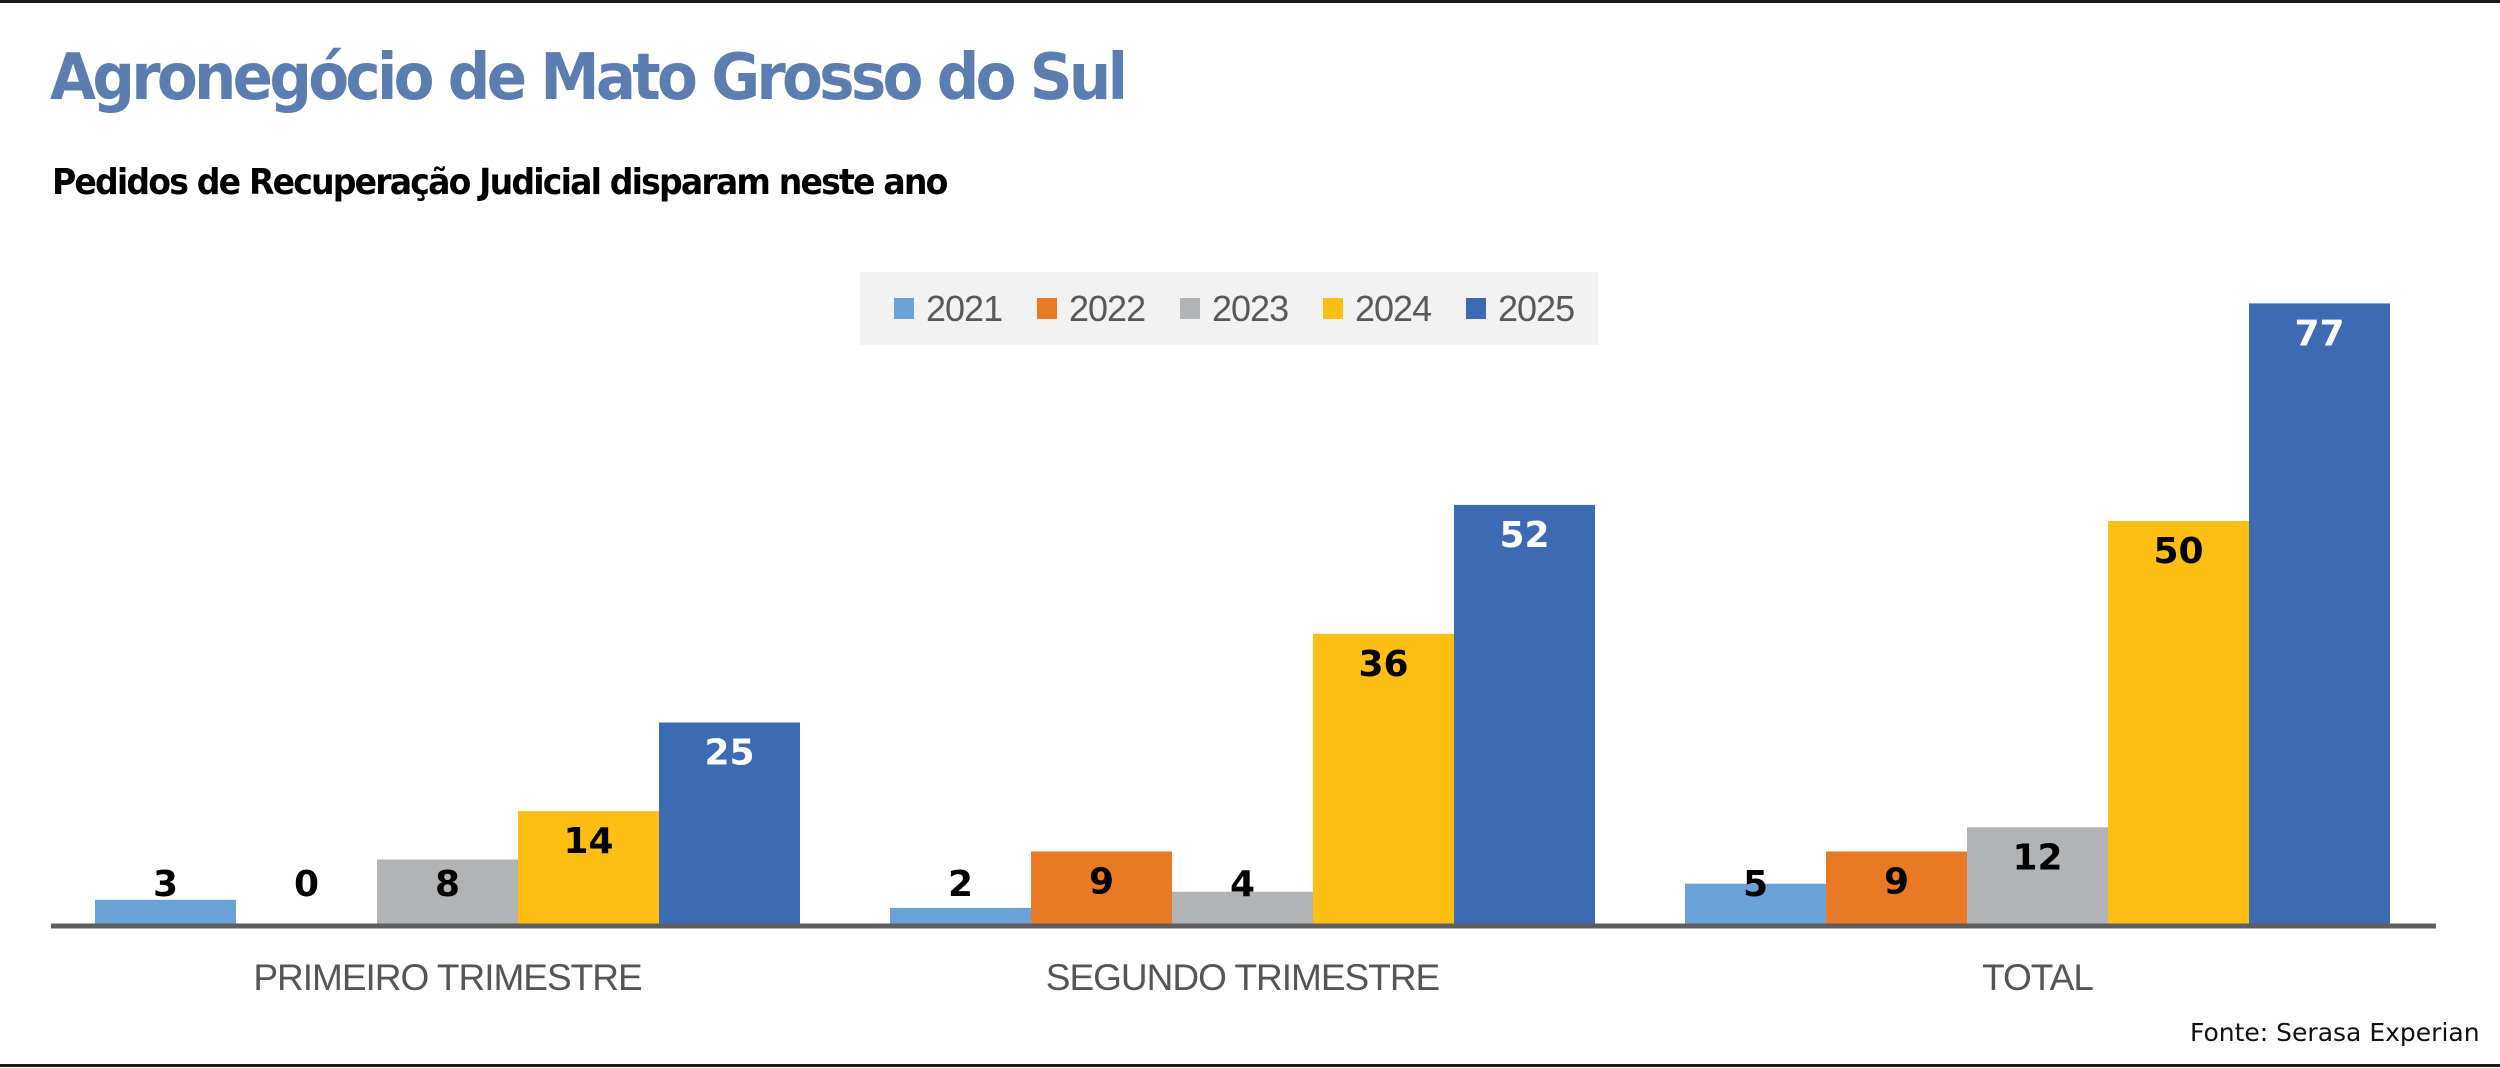 This screenshot has height=1068, width=2500. What do you see at coordinates (1242, 884) in the screenshot?
I see `value-label-segundo-trimestre-2023: 4` at bounding box center [1242, 884].